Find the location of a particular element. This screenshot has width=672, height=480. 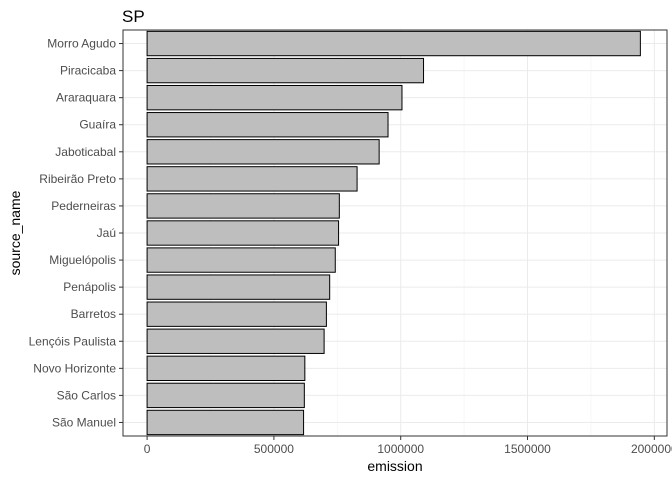

y-tick-label: São Manuel is located at coordinates (84, 422).